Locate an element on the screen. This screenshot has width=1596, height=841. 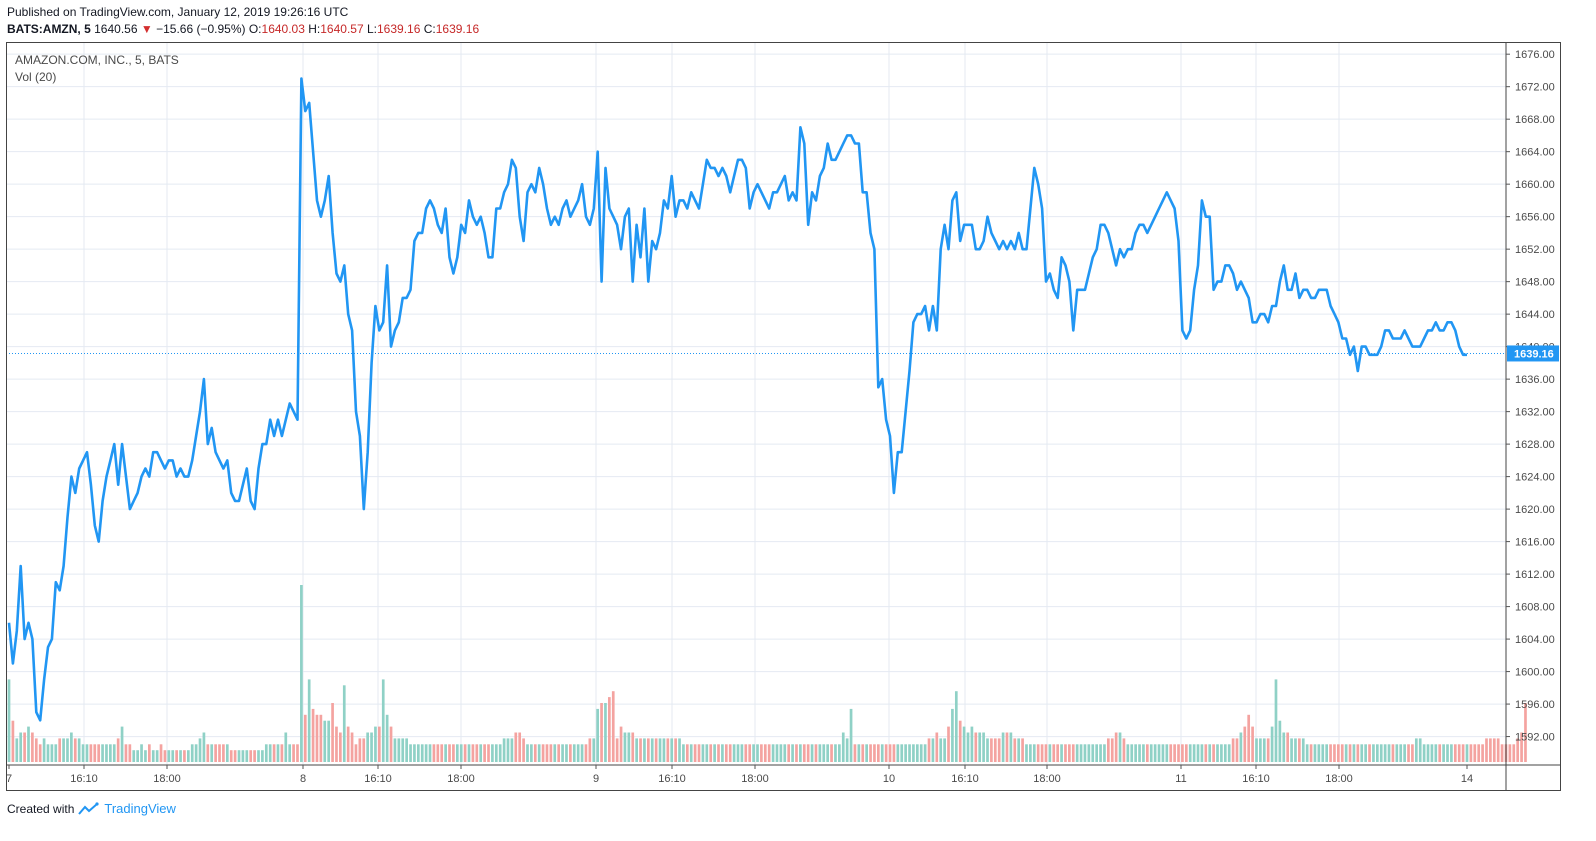
tradingview-logo-icon is located at coordinates (89, 808).